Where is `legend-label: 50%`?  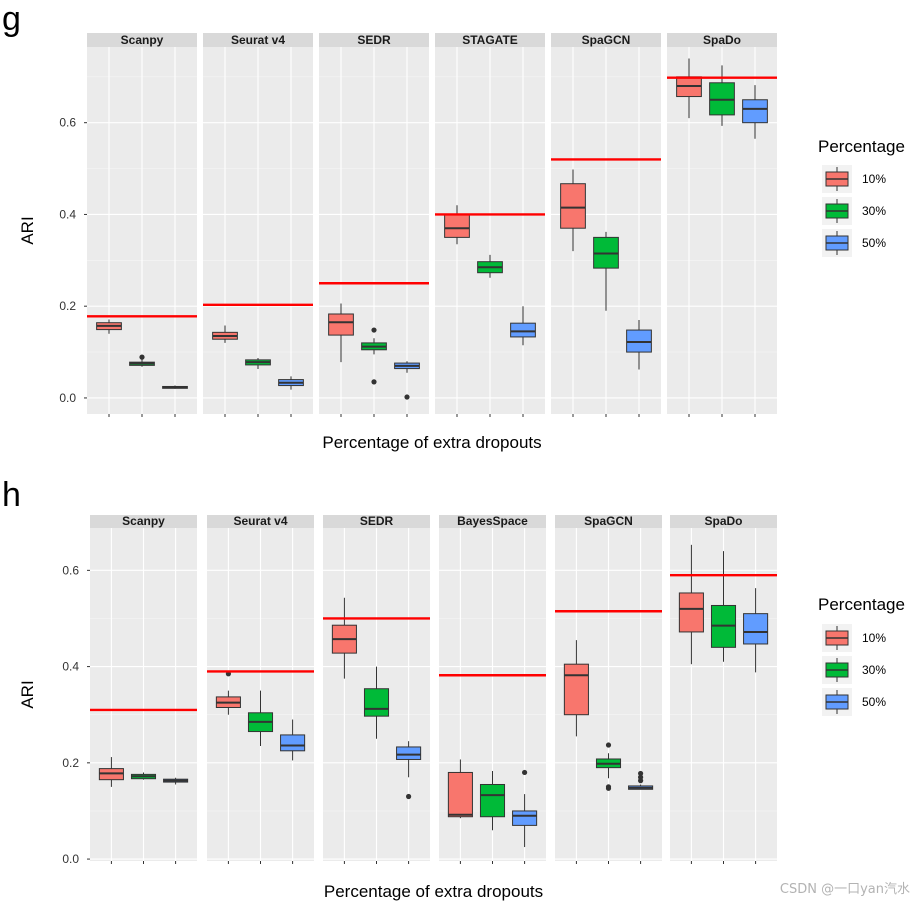 legend-label: 50% is located at coordinates (874, 243).